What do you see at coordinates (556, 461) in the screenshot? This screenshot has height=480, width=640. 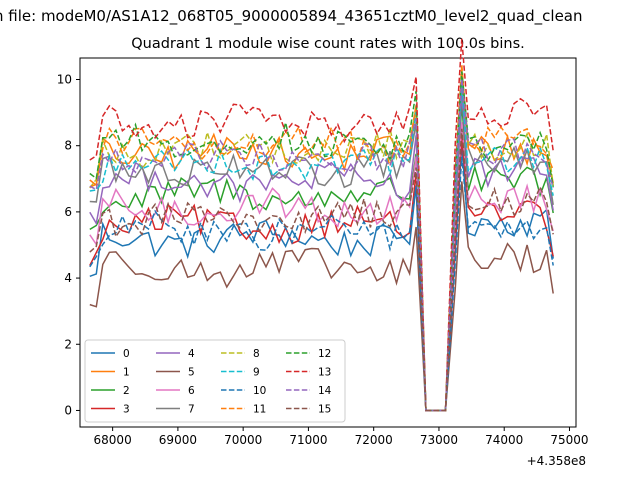 I see `x-offset-label: +4.358e8` at bounding box center [556, 461].